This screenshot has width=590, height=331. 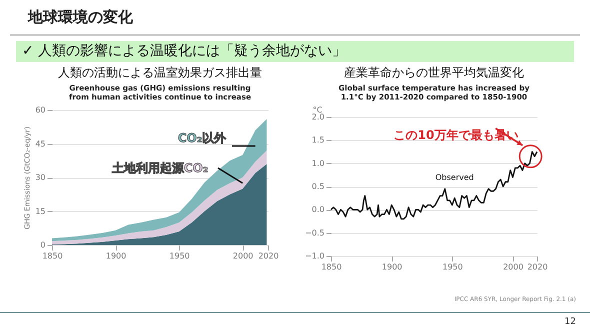 What do you see at coordinates (40, 177) in the screenshot?
I see `y-tick-label: 30` at bounding box center [40, 177].